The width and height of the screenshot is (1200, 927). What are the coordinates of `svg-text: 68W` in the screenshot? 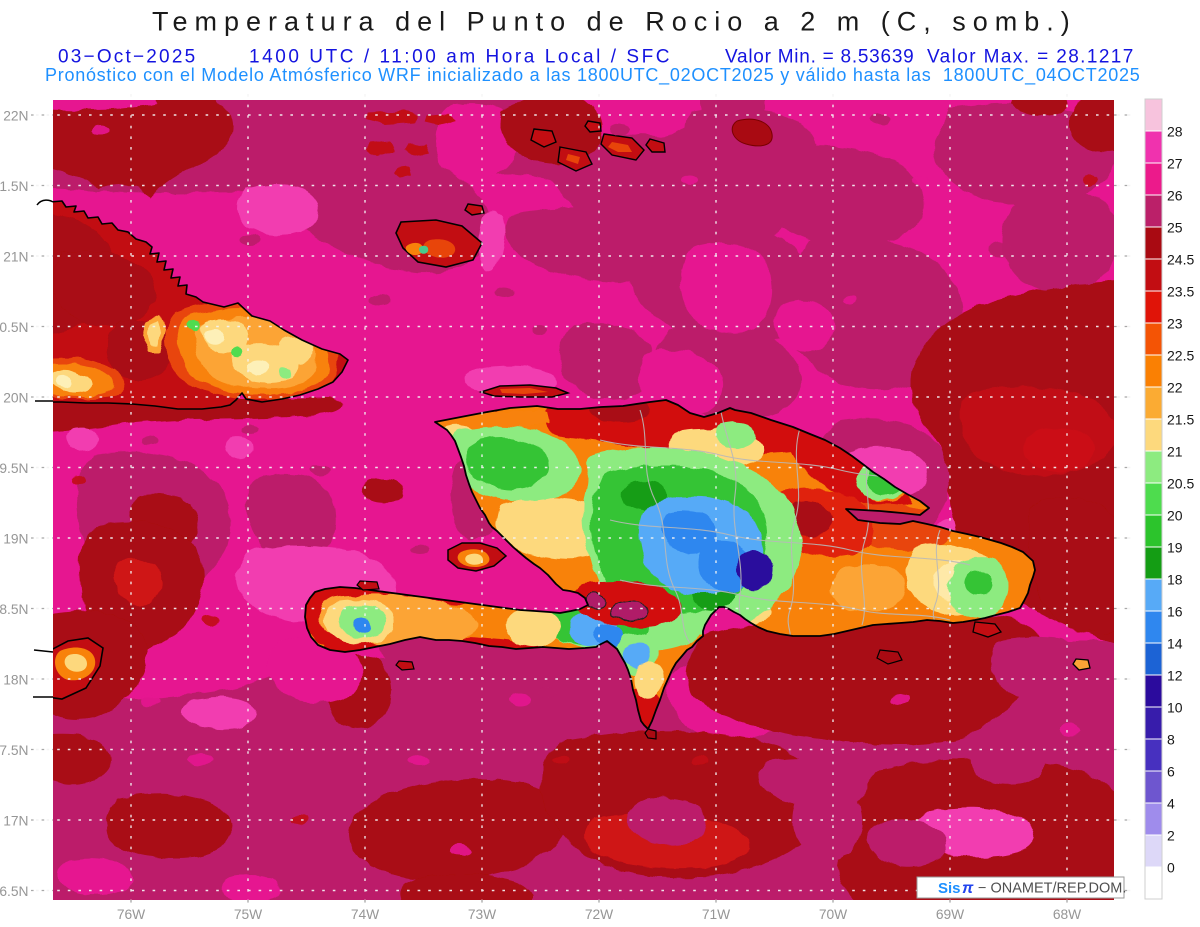 It's located at (1067, 914).